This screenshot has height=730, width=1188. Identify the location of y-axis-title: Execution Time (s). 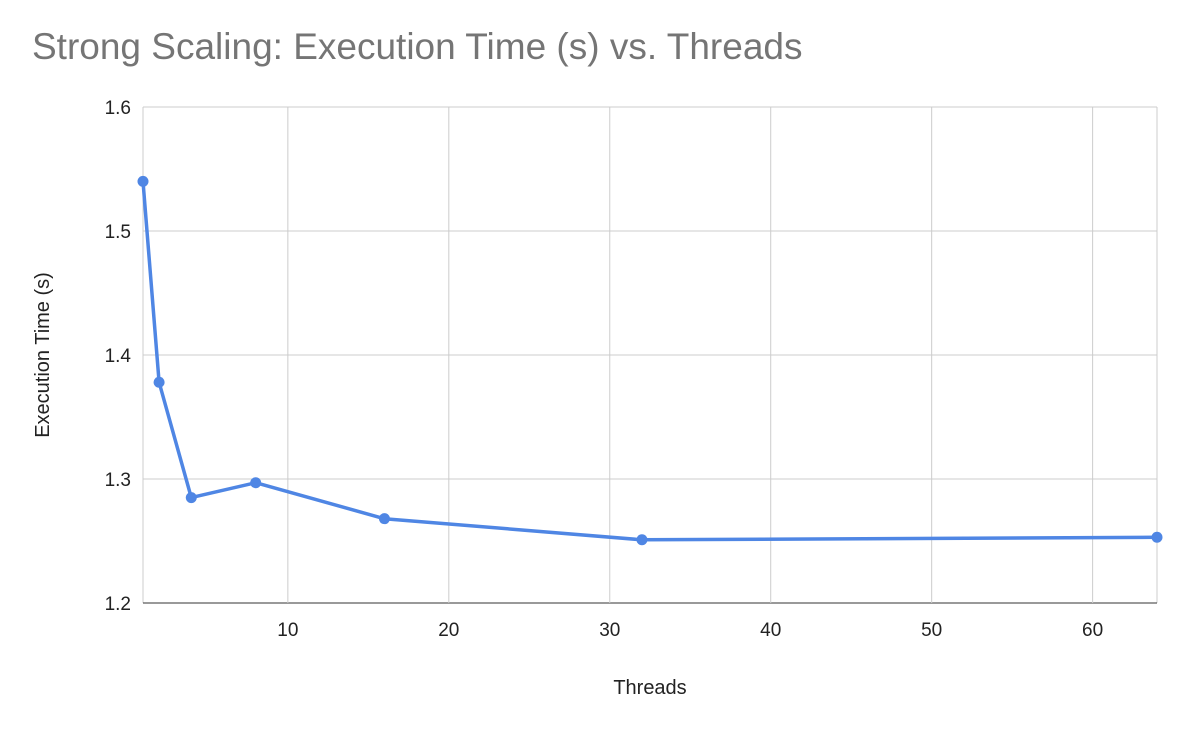
(43, 355).